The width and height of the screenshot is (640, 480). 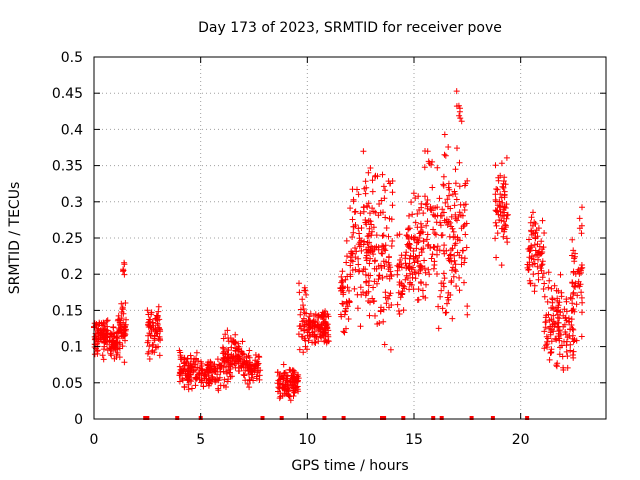 I want to click on zero-value-marker, so click(x=343, y=418).